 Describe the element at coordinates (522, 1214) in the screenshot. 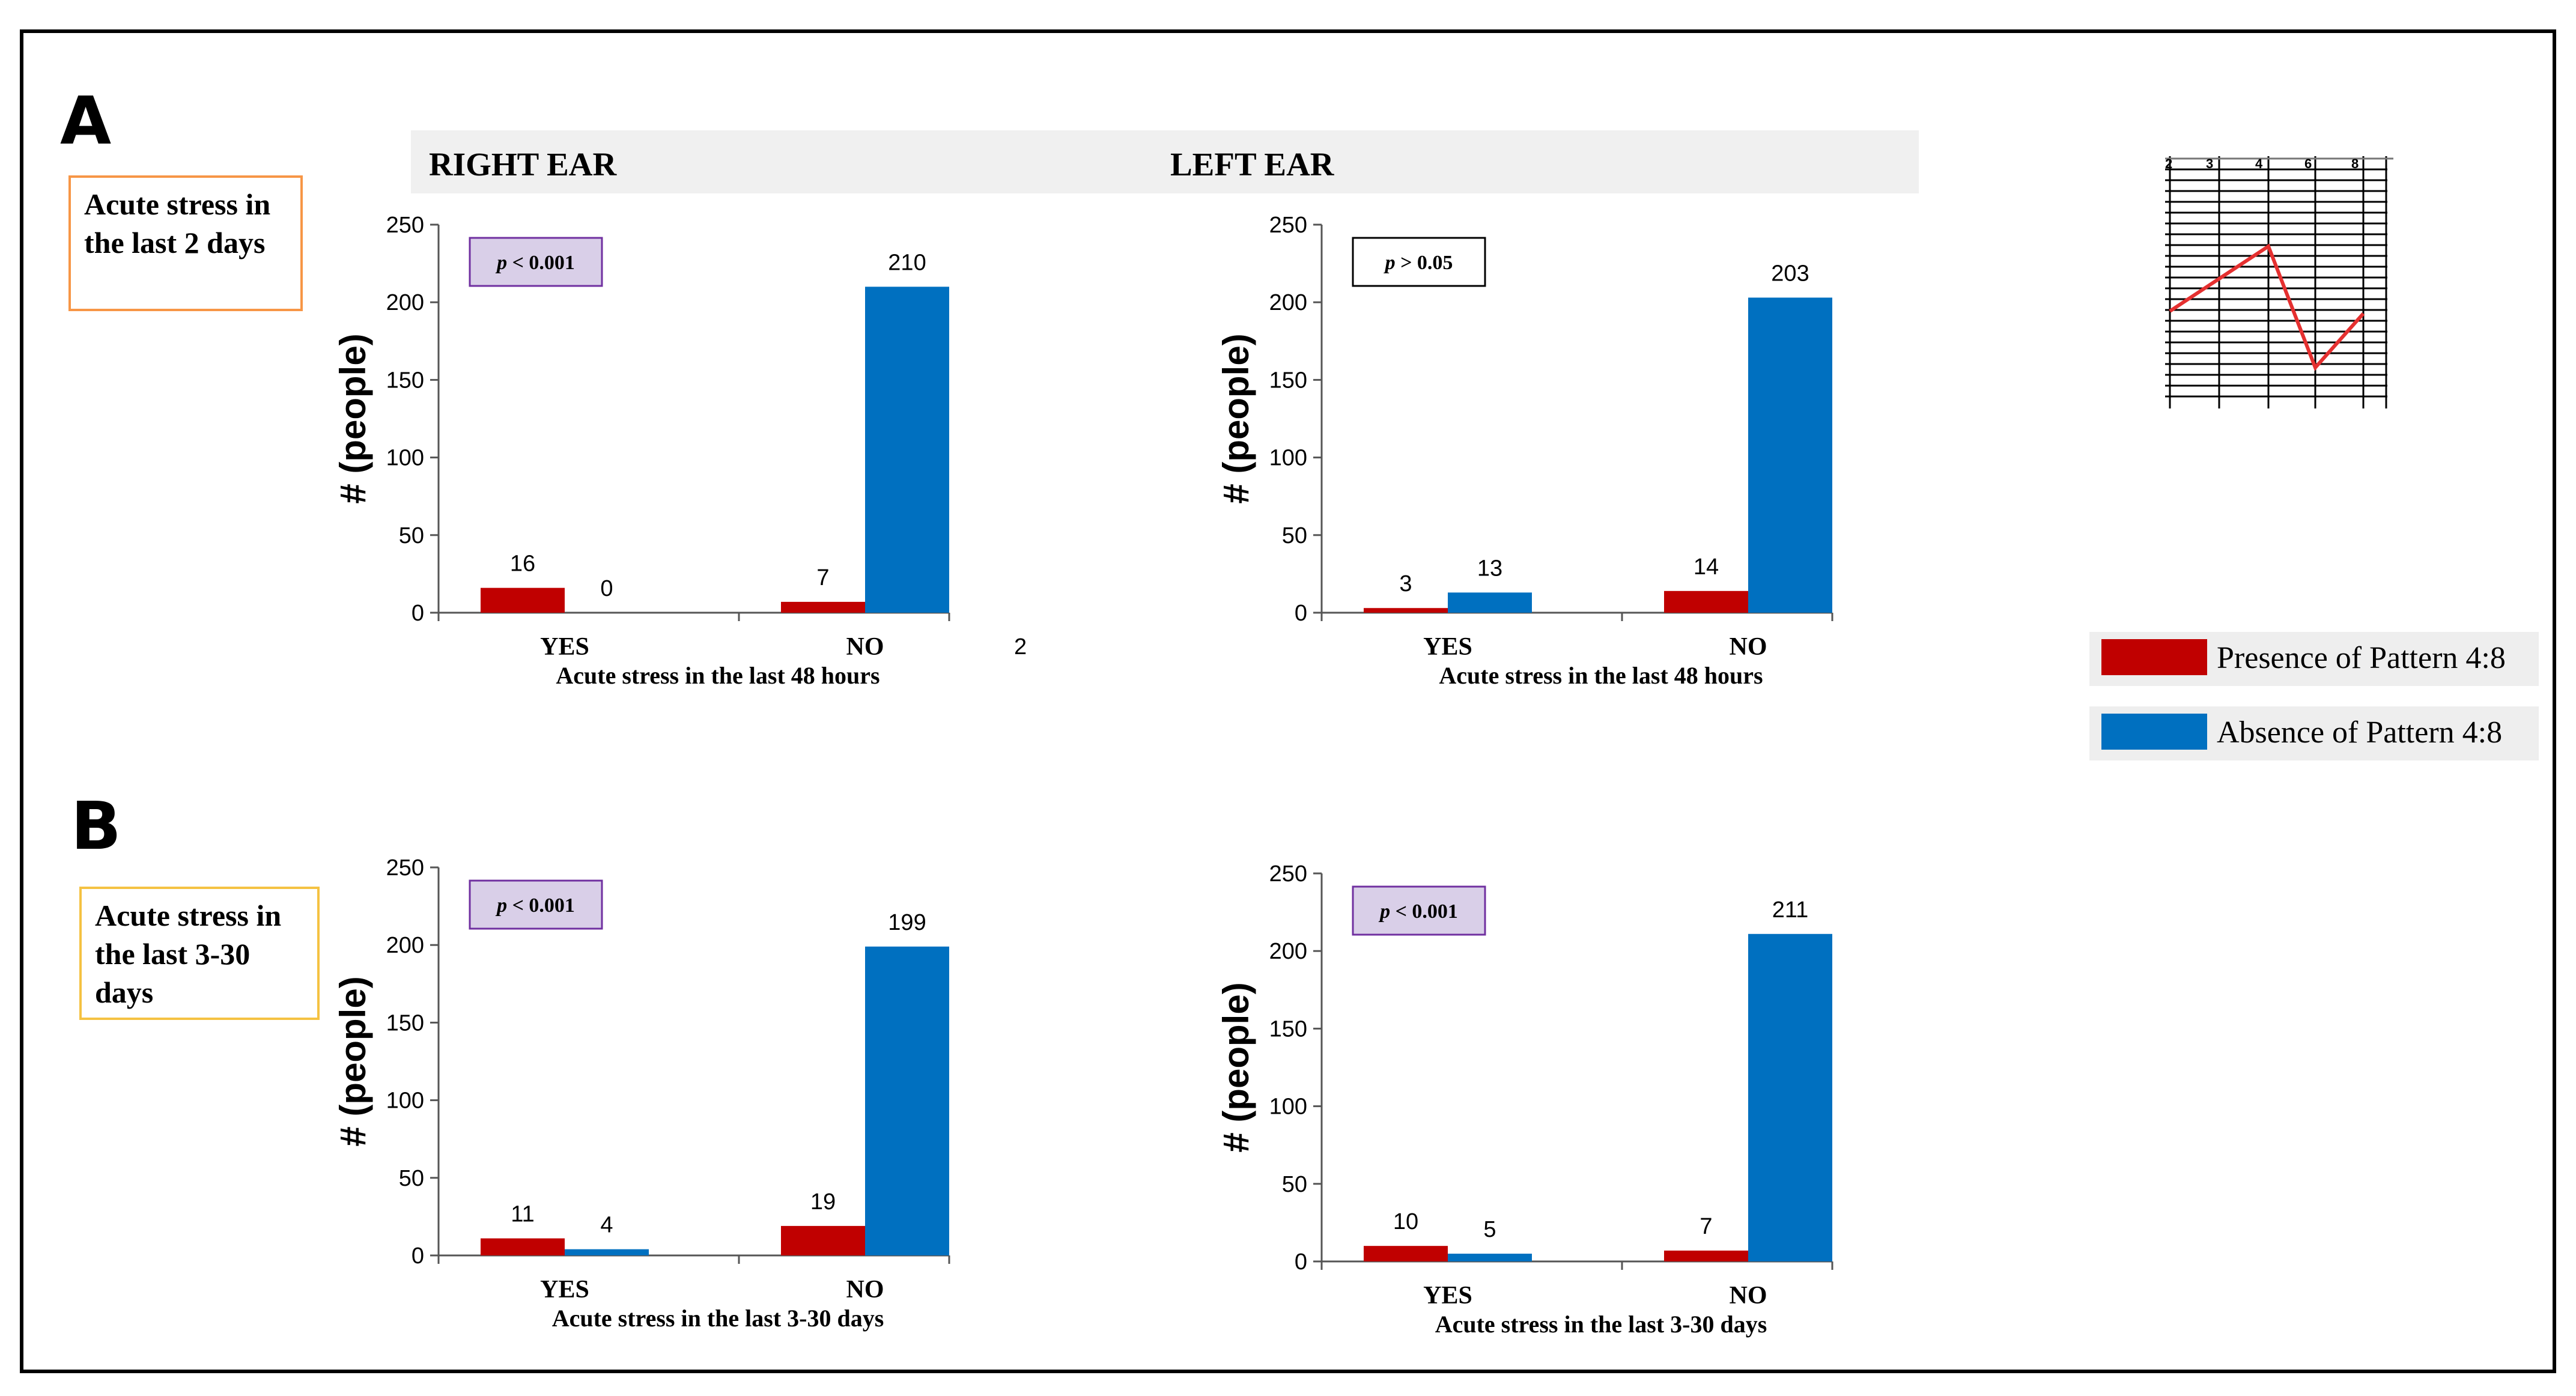

I see `data-label: 11` at that location.